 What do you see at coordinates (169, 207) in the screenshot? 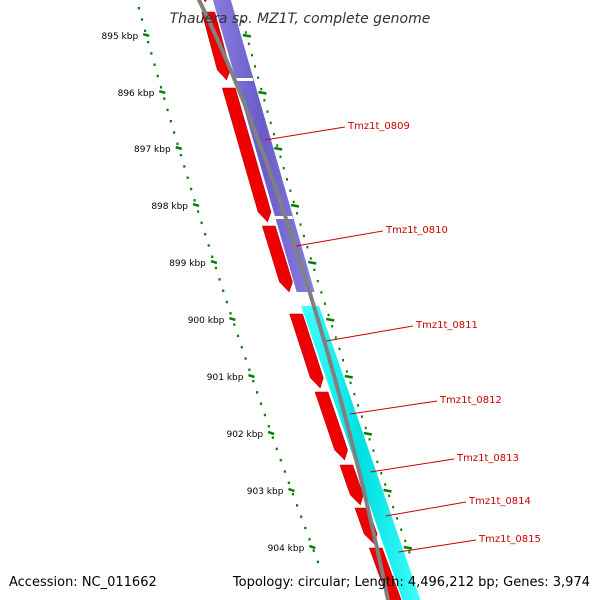
I see `tick-label: 898 kbp` at bounding box center [169, 207].